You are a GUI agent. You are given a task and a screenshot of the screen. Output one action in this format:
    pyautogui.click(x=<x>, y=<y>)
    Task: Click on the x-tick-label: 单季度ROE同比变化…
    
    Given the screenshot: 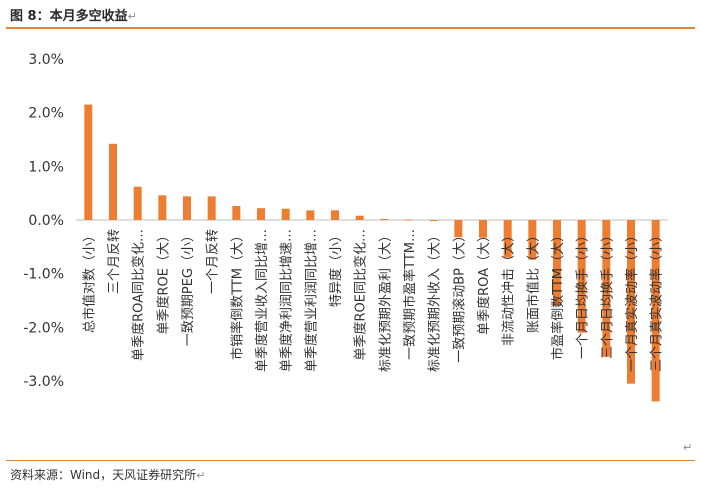 What is the action you would take?
    pyautogui.click(x=361, y=294)
    